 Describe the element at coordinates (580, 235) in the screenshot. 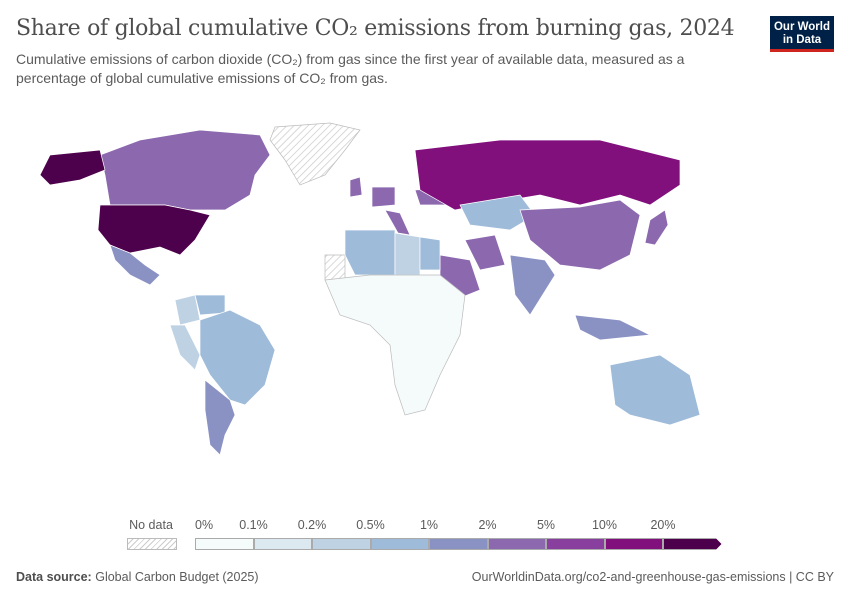

I see `country-china` at that location.